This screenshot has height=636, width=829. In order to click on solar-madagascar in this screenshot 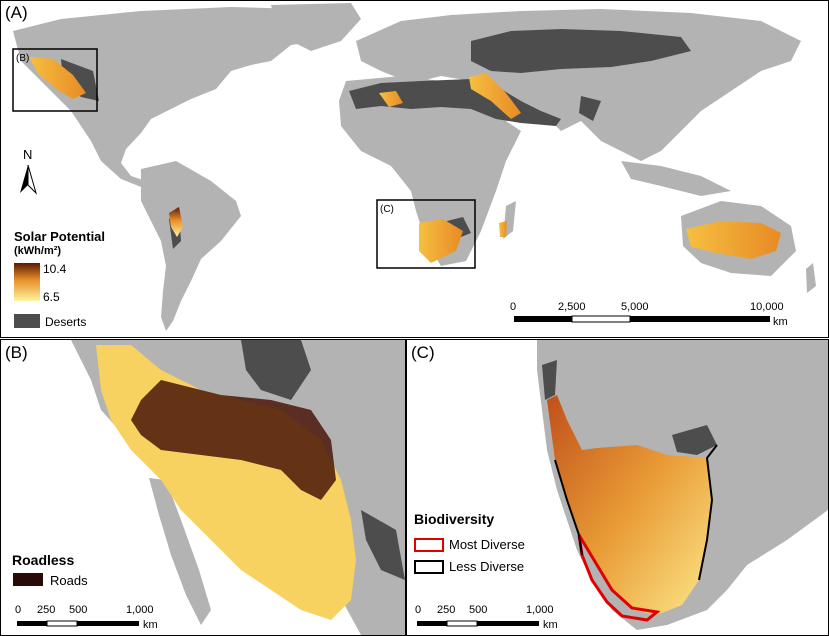, I will do `click(503, 229)`.